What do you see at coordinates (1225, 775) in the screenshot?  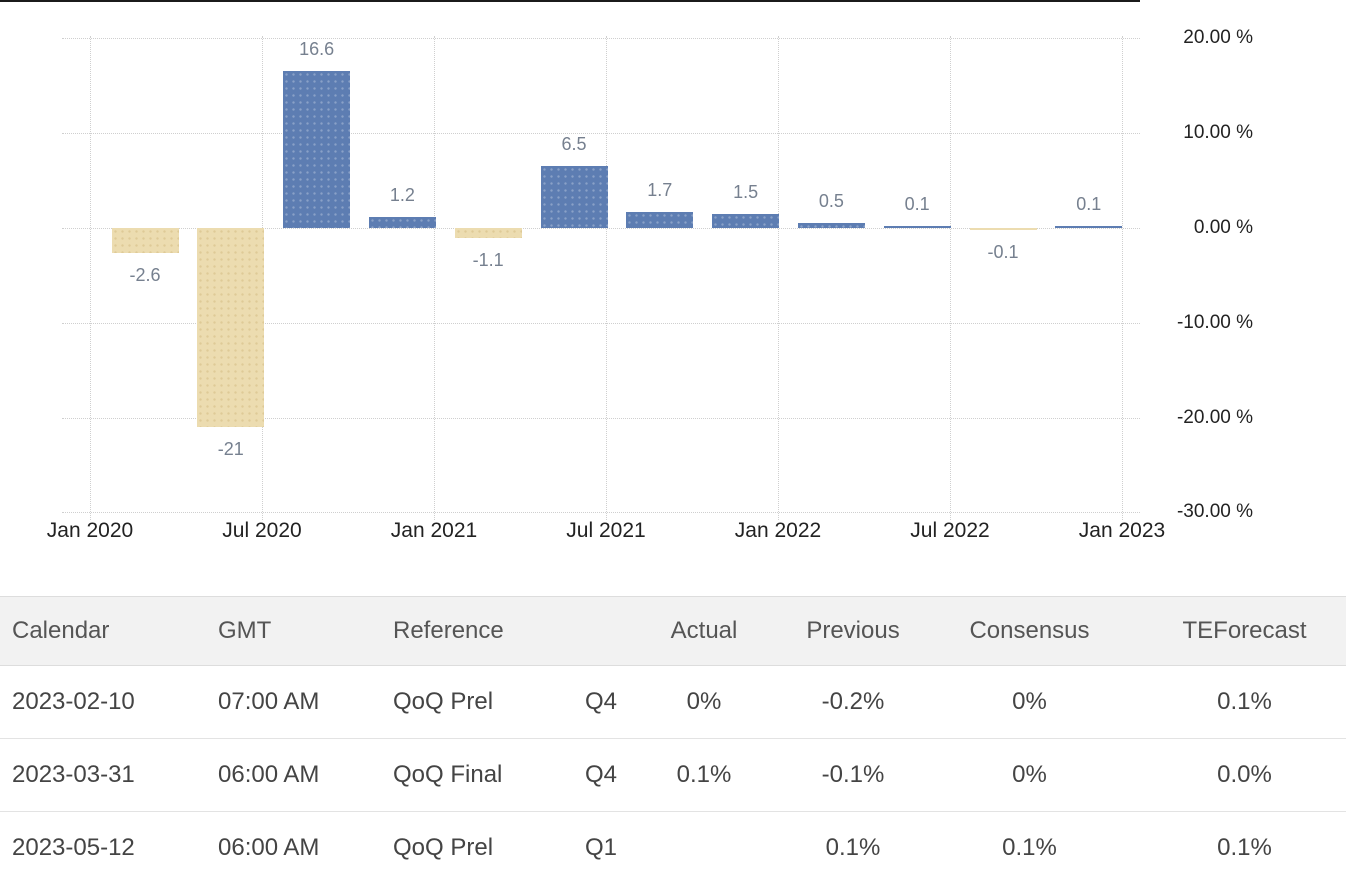 I see `cell-teforecast: 0.0%` at bounding box center [1225, 775].